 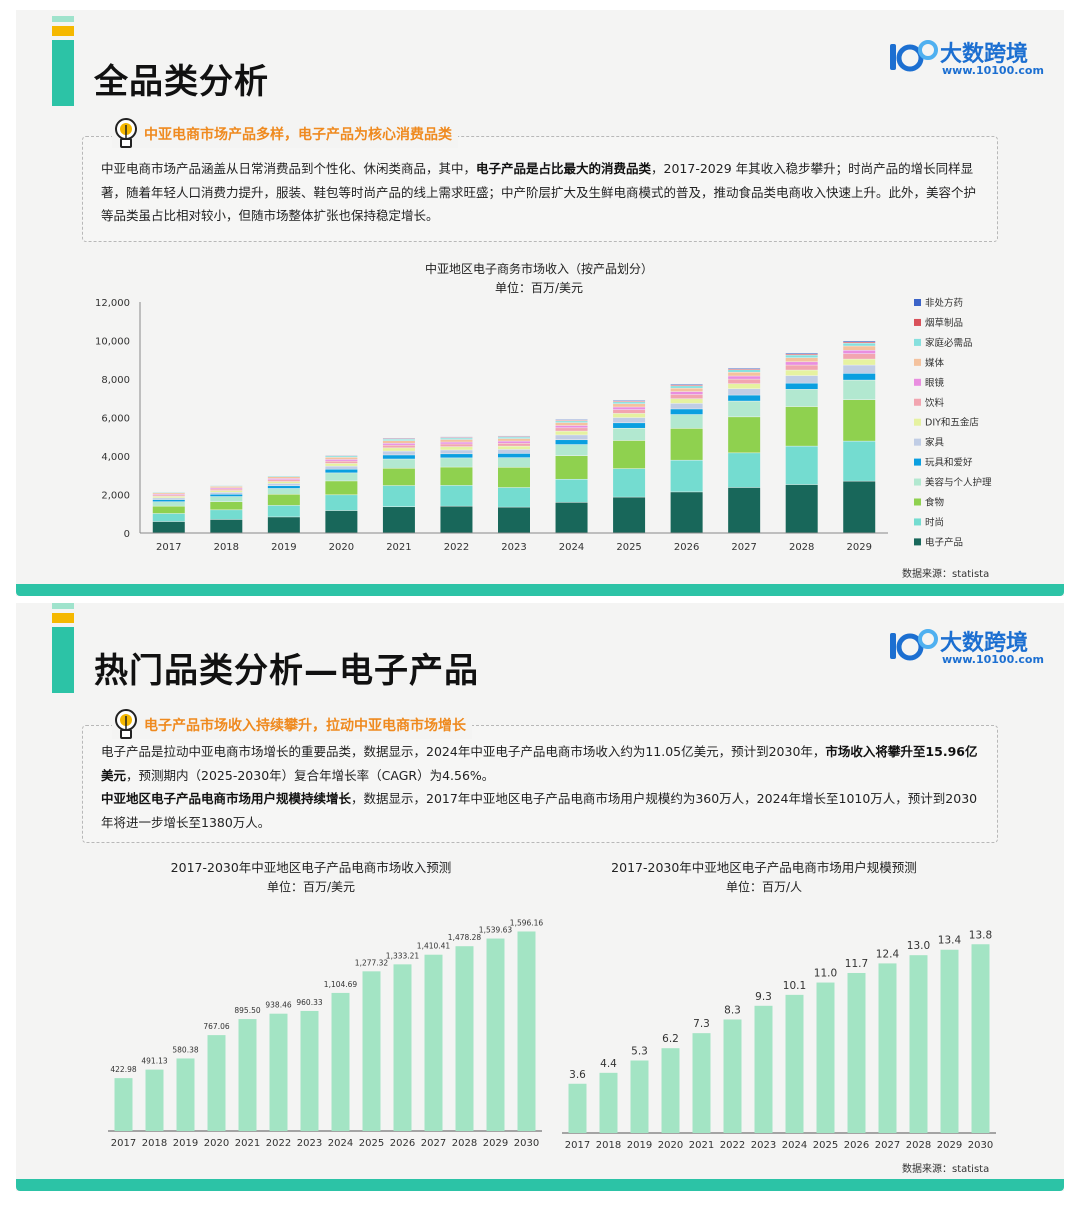 What do you see at coordinates (286, 671) in the screenshot?
I see `page-title: 热门品类分析—电子产品` at bounding box center [286, 671].